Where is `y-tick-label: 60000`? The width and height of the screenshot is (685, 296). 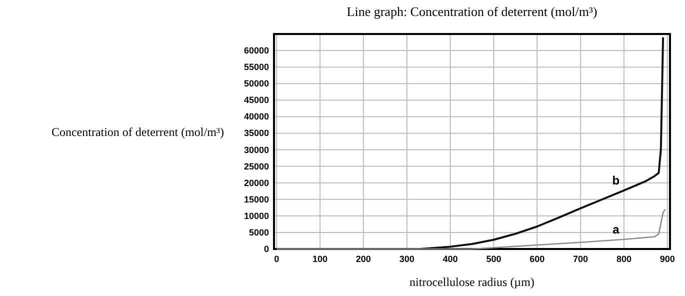 y-tick-label: 60000 is located at coordinates (256, 51).